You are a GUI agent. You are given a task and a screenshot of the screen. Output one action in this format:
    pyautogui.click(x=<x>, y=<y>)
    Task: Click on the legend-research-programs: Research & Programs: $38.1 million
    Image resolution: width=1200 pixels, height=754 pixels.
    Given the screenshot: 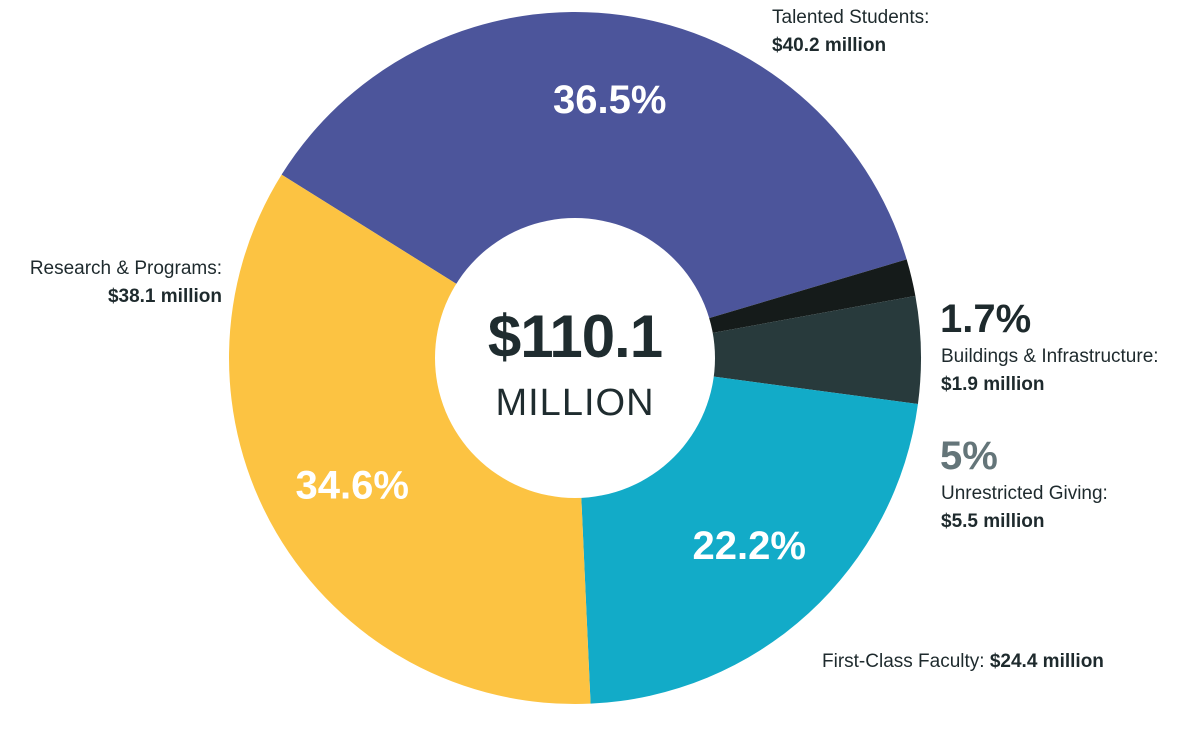 What is the action you would take?
    pyautogui.click(x=111, y=283)
    